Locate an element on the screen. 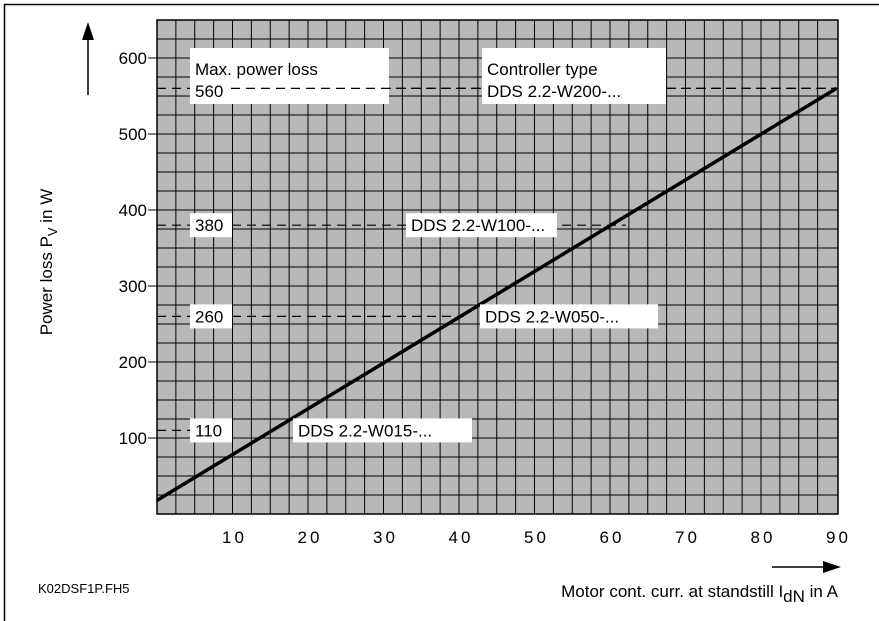 Image resolution: width=879 pixels, height=621 pixels. x-axis-label: Motor cont. curr. at standstill IdN in A is located at coordinates (700, 594).